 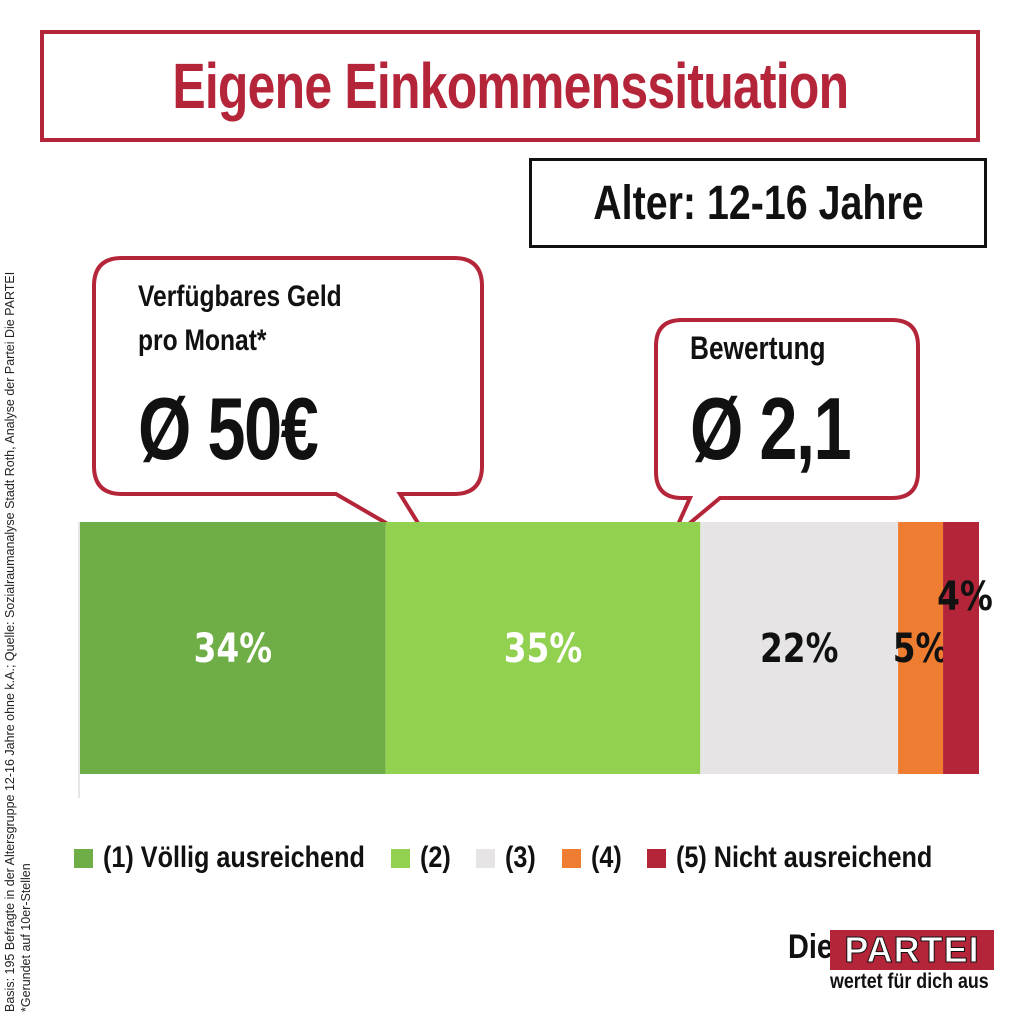 What do you see at coordinates (965, 596) in the screenshot?
I see `bar-label-5: 4%` at bounding box center [965, 596].